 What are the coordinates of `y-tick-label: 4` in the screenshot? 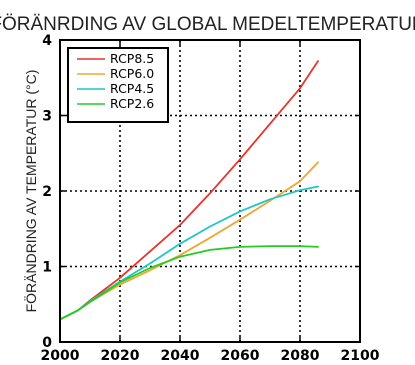 It's located at (47, 41).